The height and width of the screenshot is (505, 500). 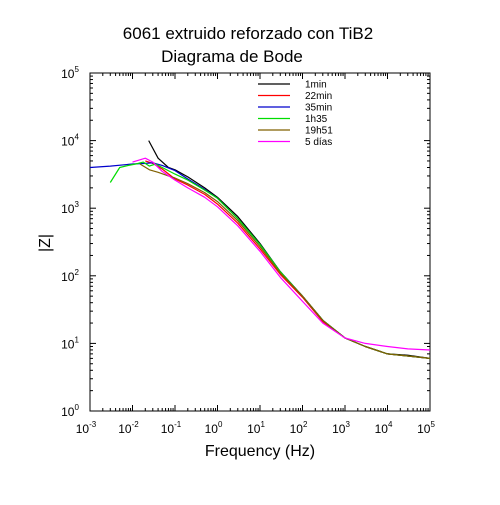 What do you see at coordinates (70, 343) in the screenshot?
I see `y-tick-label: 10¹` at bounding box center [70, 343].